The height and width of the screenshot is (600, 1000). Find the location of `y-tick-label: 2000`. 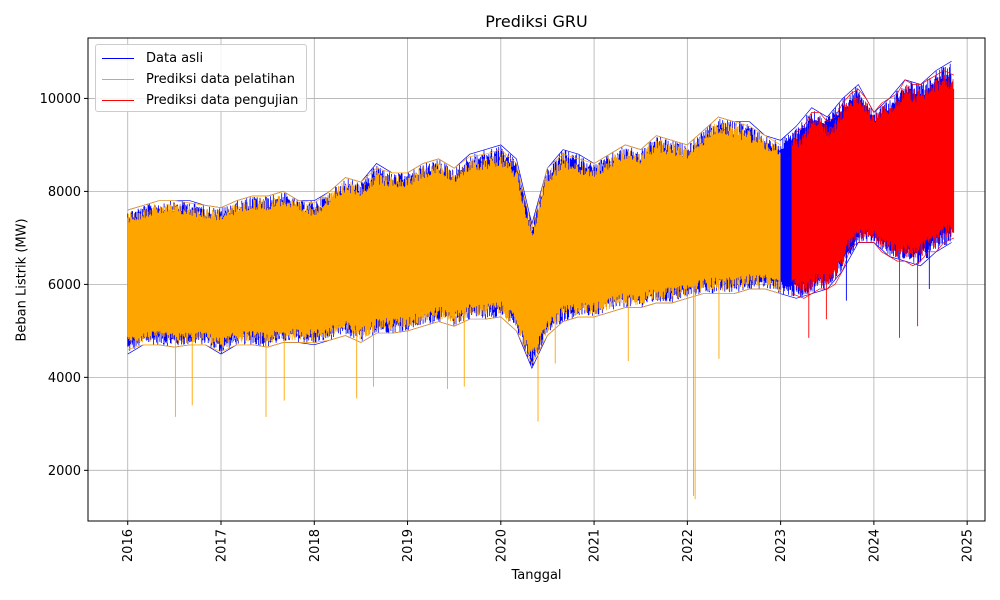

y-tick-label: 2000 is located at coordinates (64, 471).